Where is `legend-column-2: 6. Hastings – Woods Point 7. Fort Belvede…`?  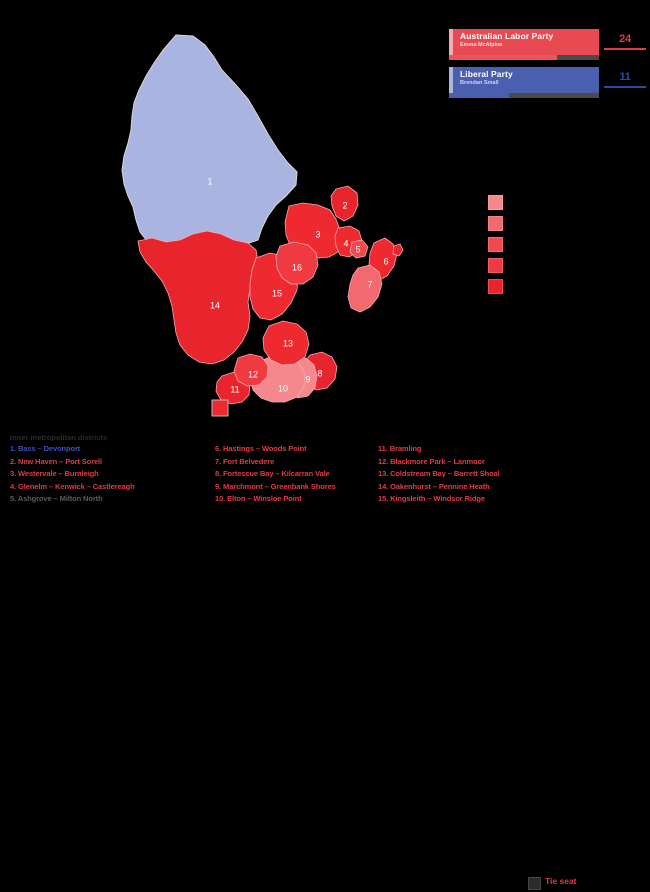 legend-column-2: 6. Hastings – Woods Point 7. Fort Belvede… is located at coordinates (292, 469).